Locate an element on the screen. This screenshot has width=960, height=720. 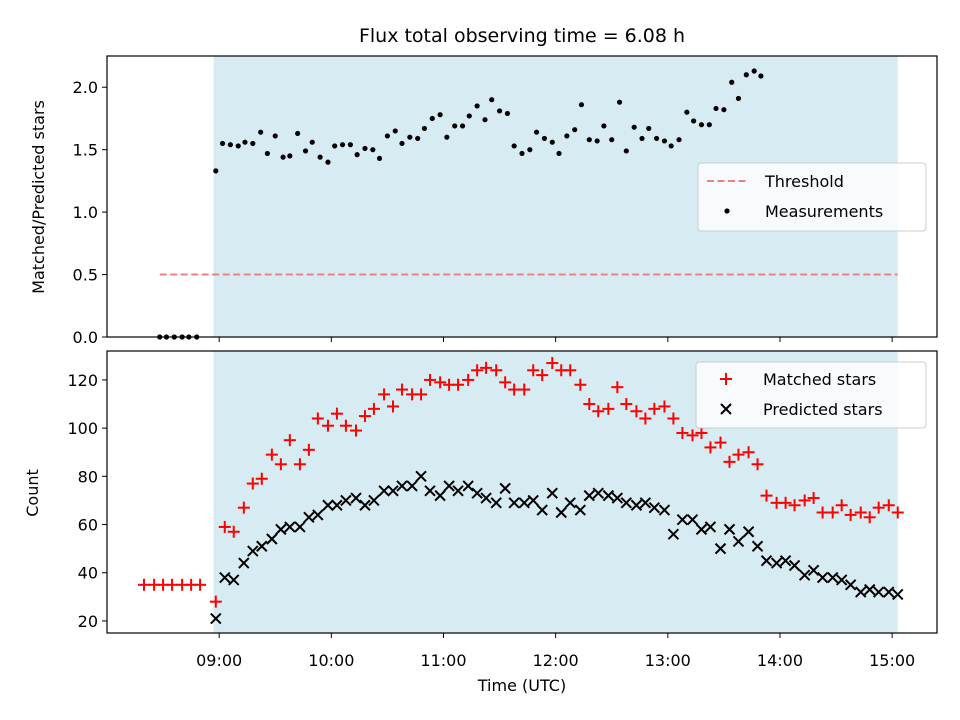
x-tick-label: 09:00 is located at coordinates (219, 660).